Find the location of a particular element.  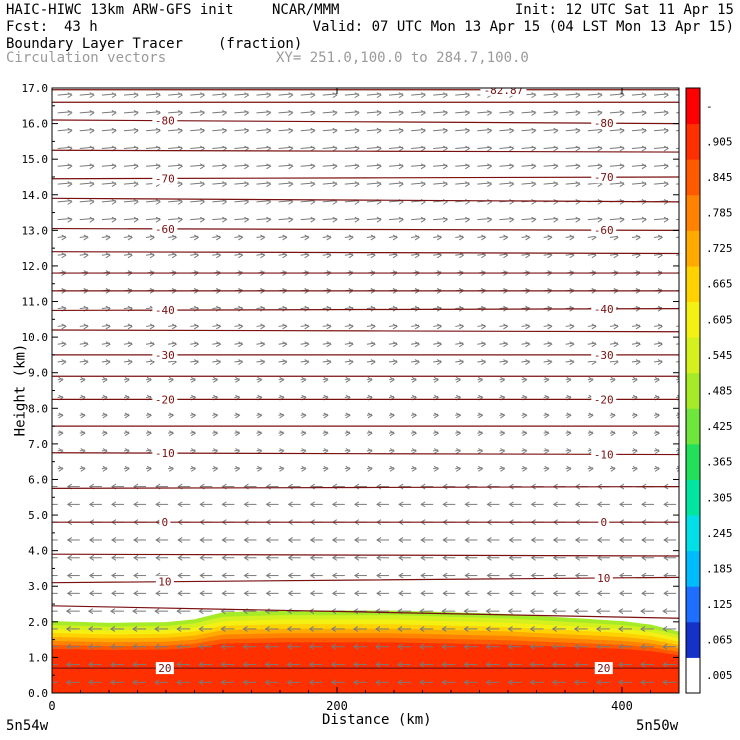

isotherm-line is located at coordinates (365, 487).